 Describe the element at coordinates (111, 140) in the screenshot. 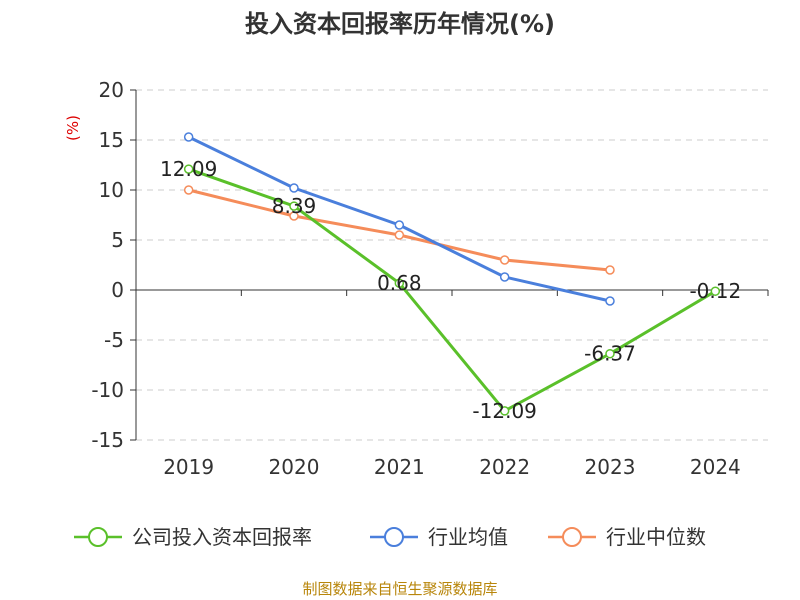

I see `y-tick-label: 15` at that location.